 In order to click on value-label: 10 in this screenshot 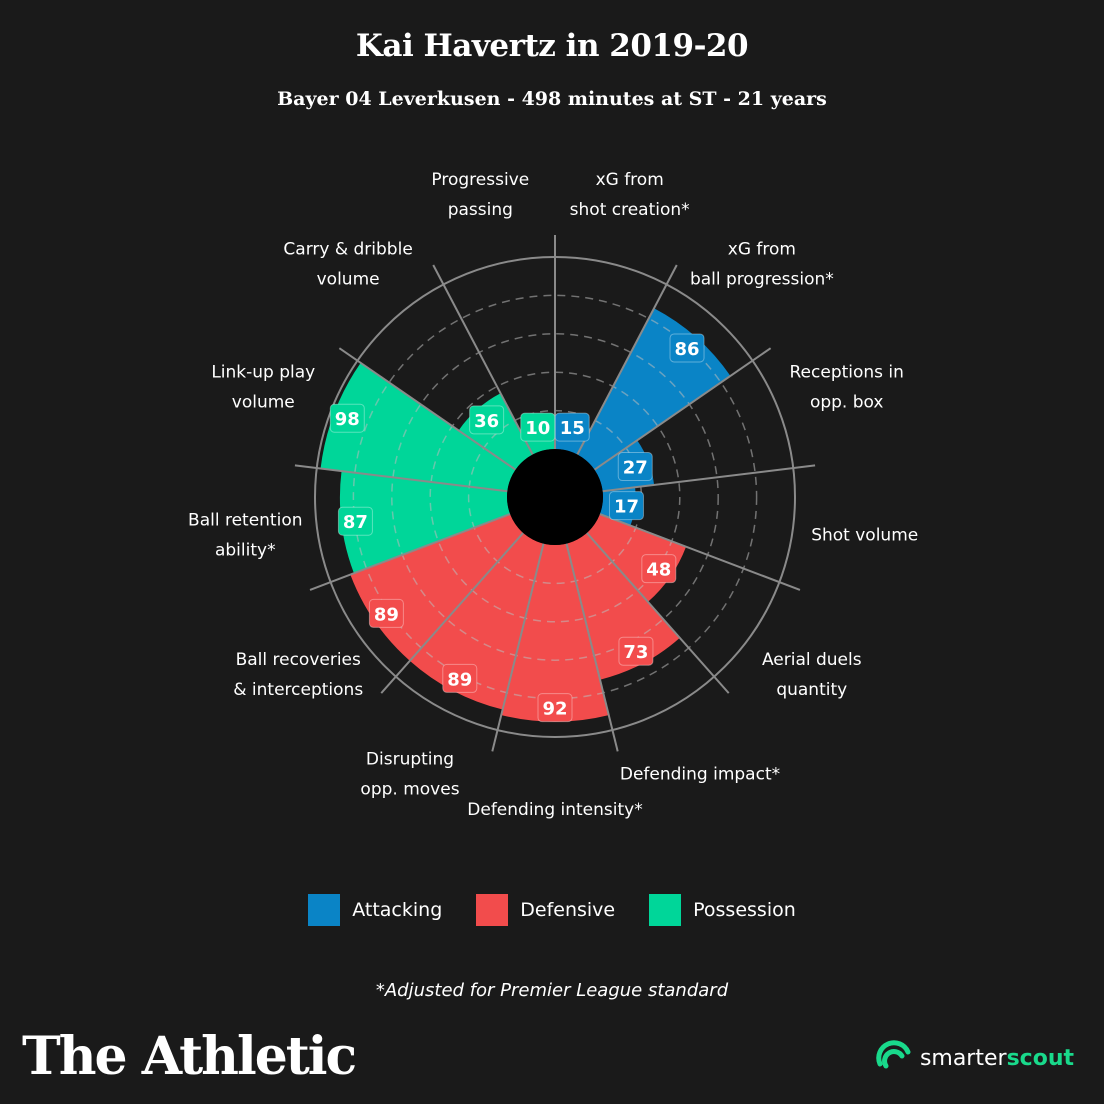, I will do `click(537, 428)`.